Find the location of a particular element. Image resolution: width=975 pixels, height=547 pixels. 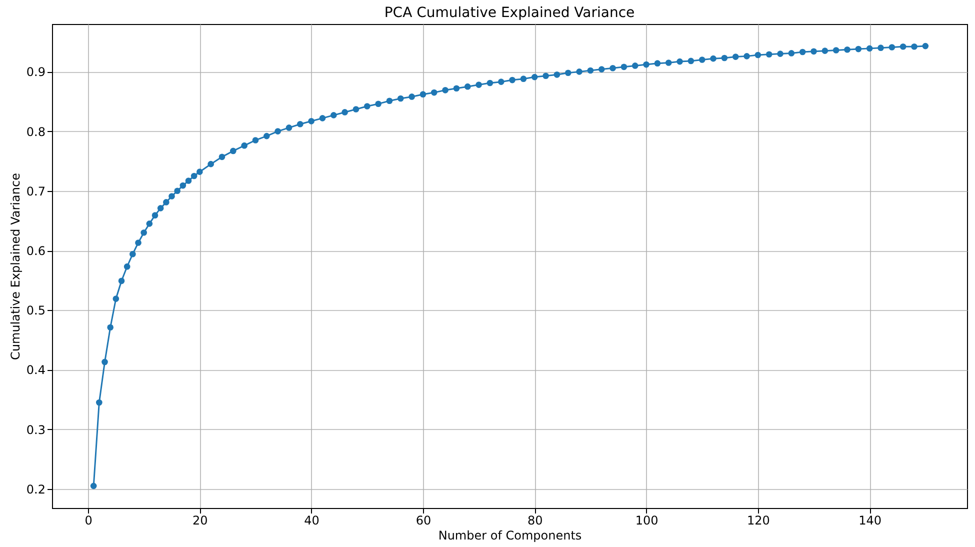

x-tick-label: 140 is located at coordinates (870, 521).